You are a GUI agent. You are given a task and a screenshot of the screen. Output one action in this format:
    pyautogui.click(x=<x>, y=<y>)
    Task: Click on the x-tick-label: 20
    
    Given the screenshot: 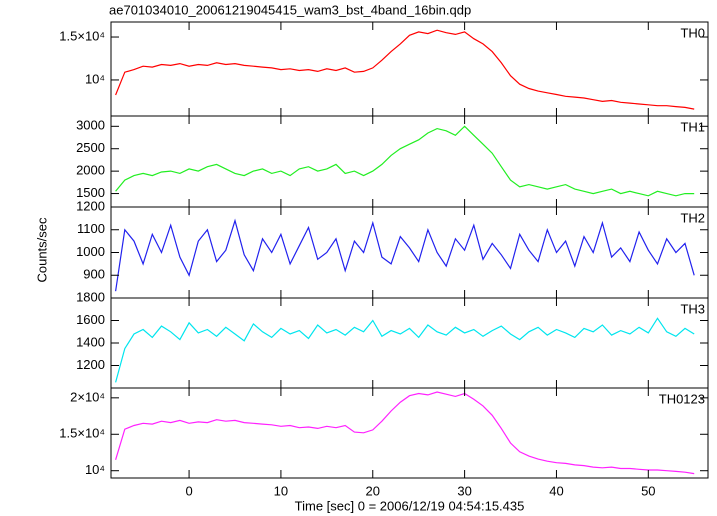 What is the action you would take?
    pyautogui.click(x=373, y=490)
    